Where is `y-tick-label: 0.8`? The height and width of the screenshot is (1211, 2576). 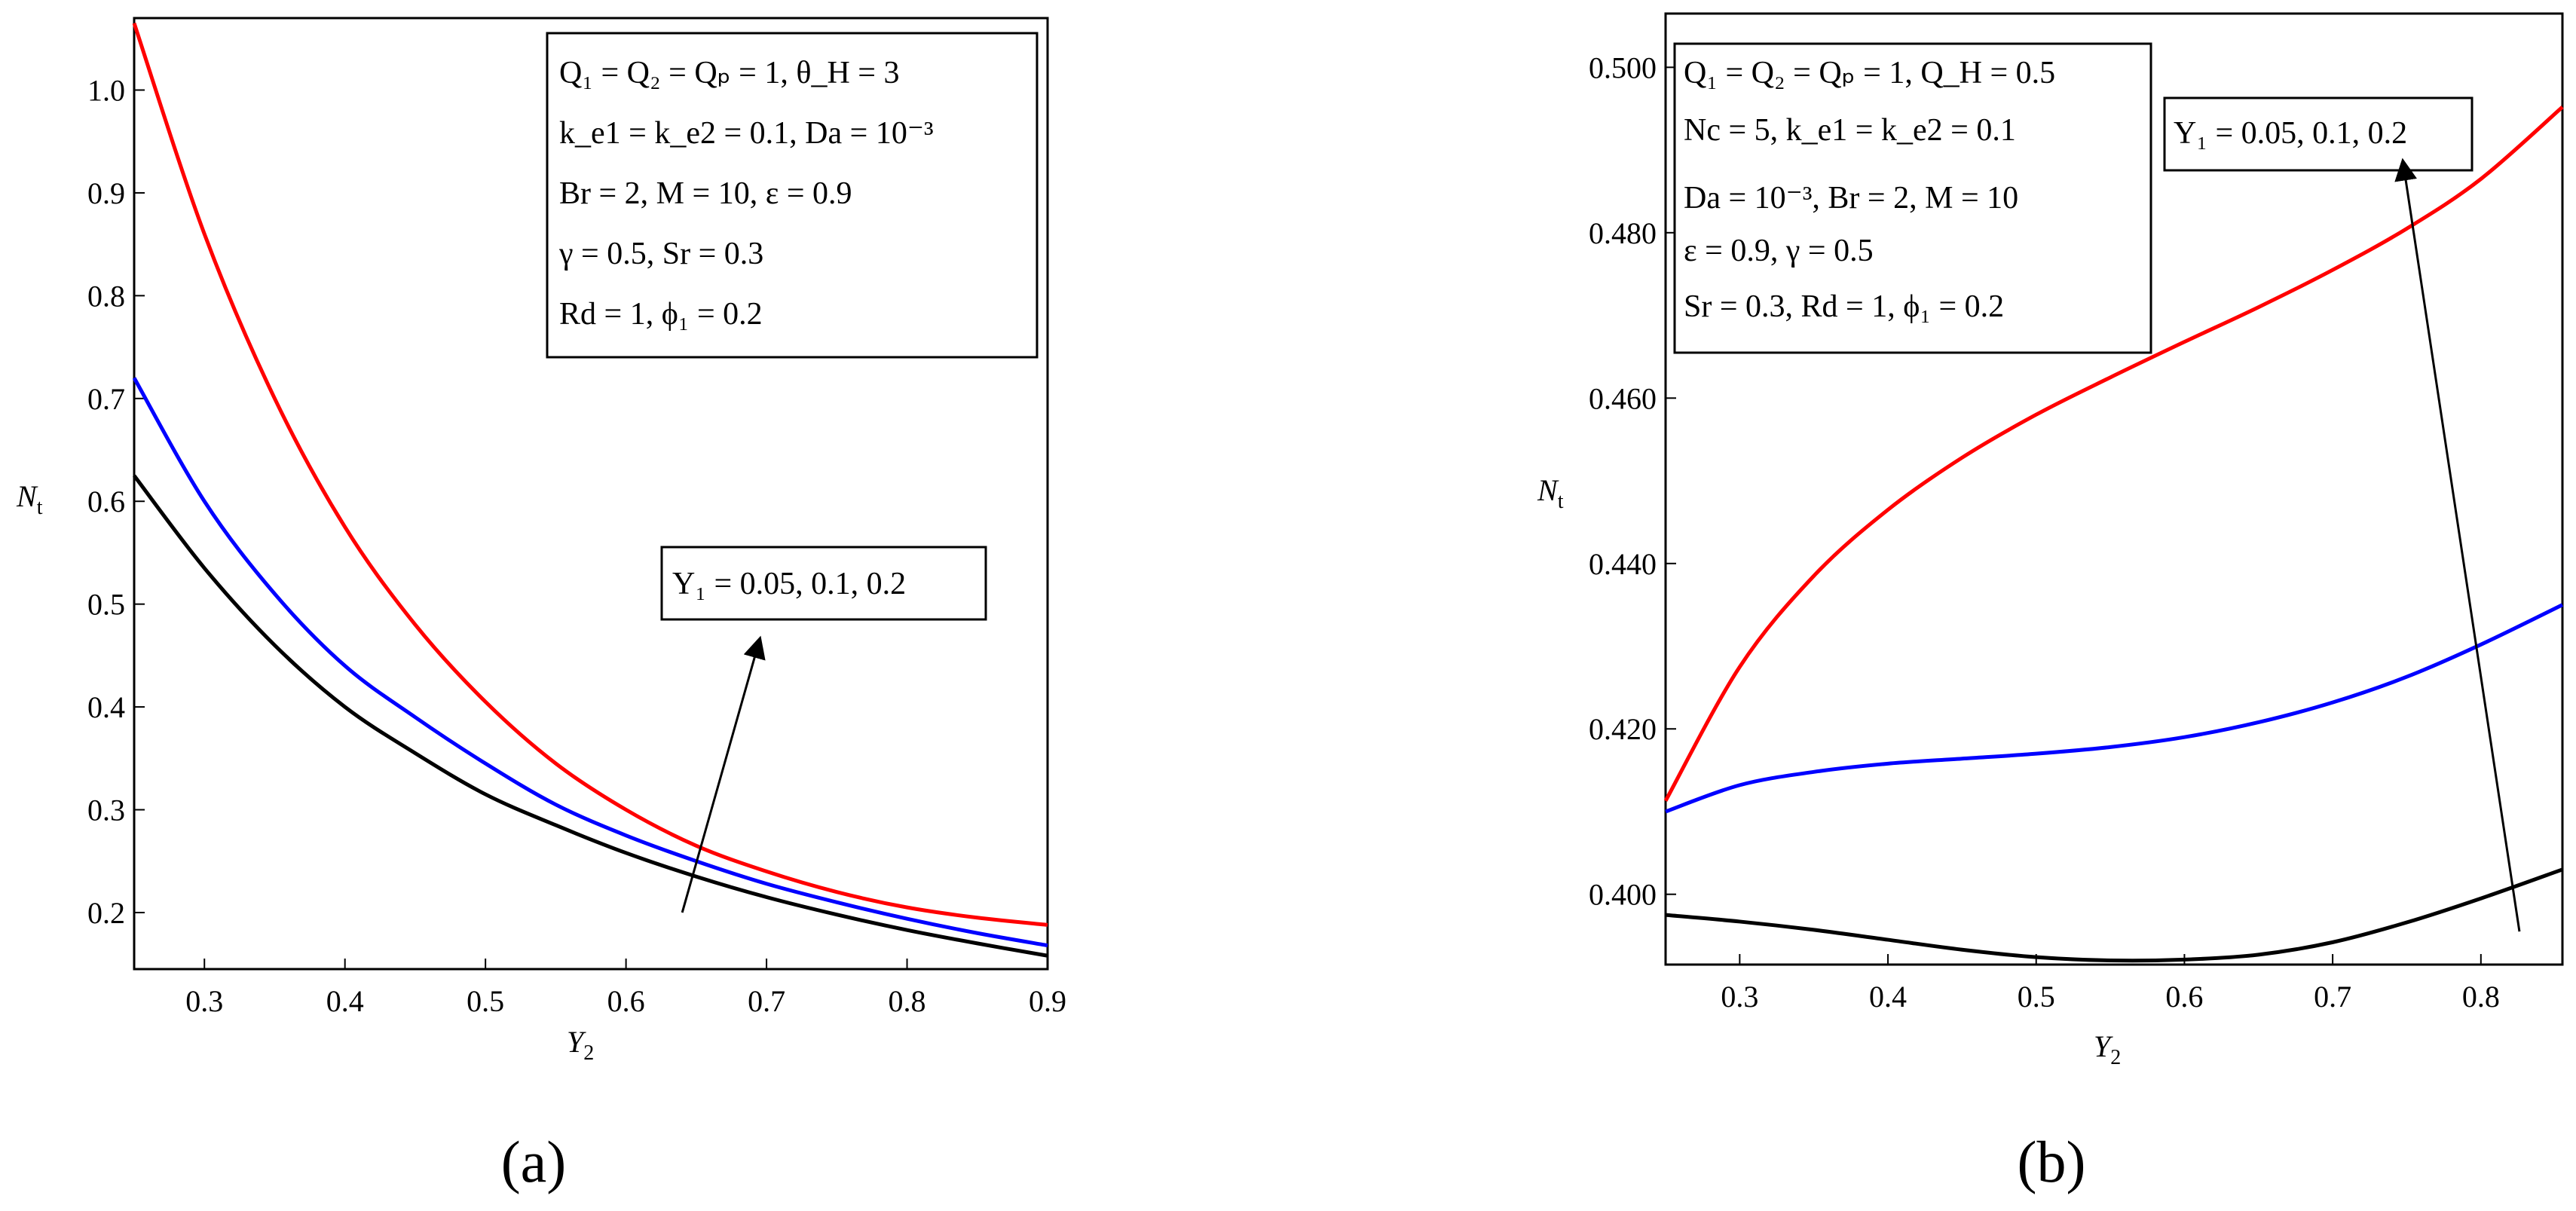
y-tick-label: 0.8 is located at coordinates (106, 296).